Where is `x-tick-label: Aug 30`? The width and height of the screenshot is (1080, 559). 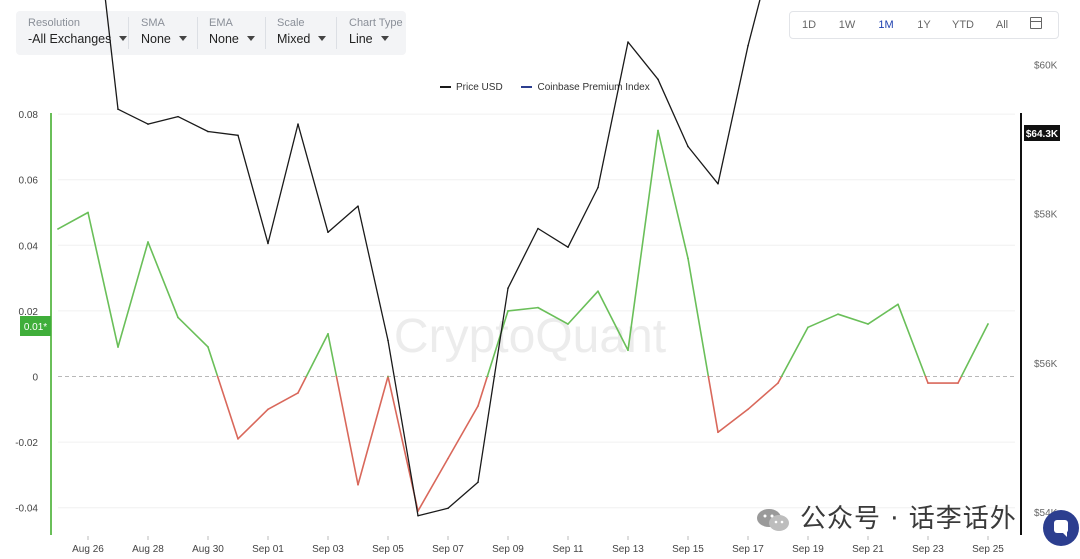 x-tick-label: Aug 30 is located at coordinates (208, 549).